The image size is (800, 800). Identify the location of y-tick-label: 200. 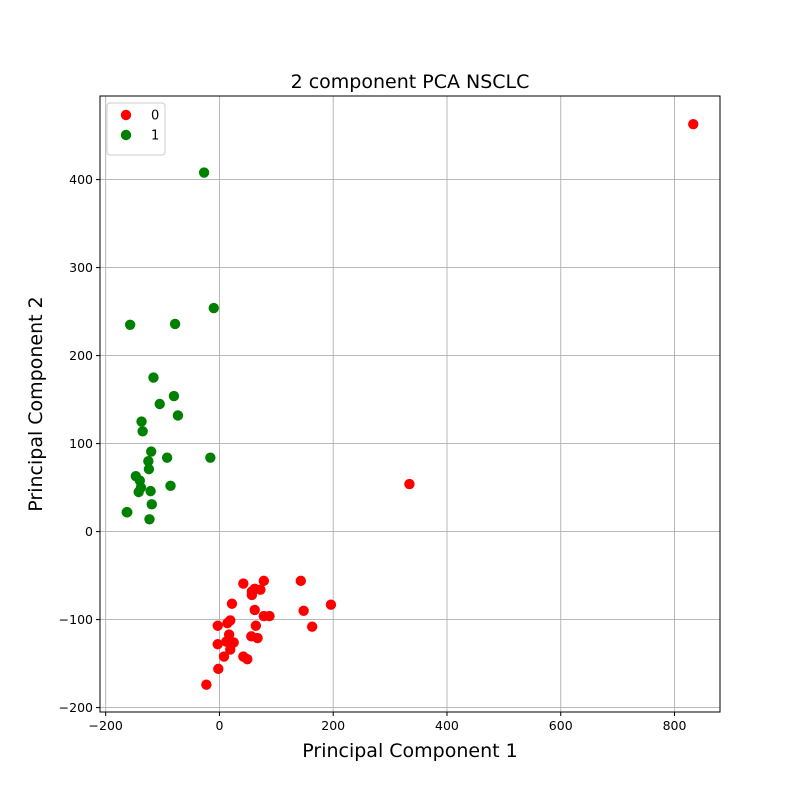
(81, 355).